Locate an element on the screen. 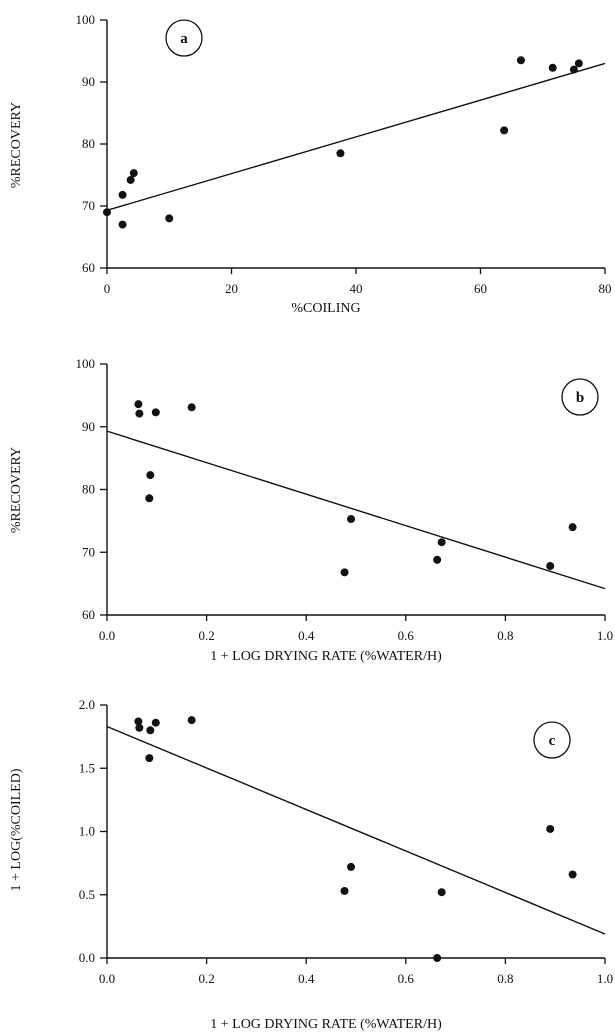  x-tick-label: 20 is located at coordinates (231, 288).